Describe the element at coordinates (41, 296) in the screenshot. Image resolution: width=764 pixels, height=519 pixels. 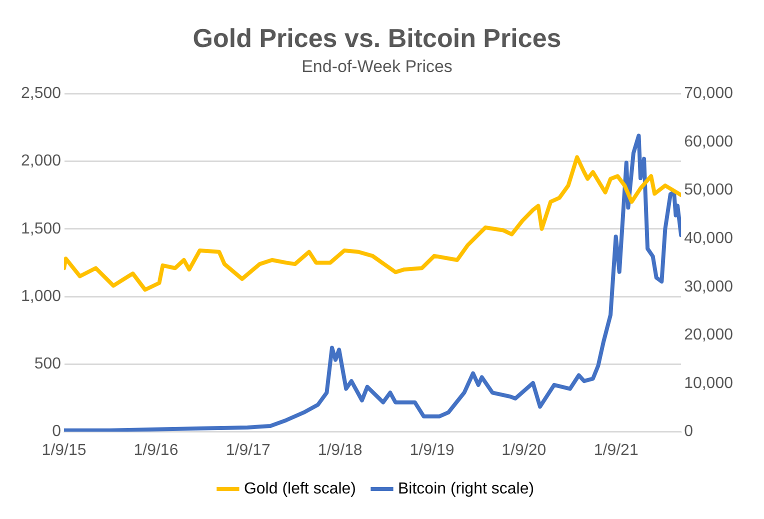
I see `y-tick-label: 1,000` at that location.